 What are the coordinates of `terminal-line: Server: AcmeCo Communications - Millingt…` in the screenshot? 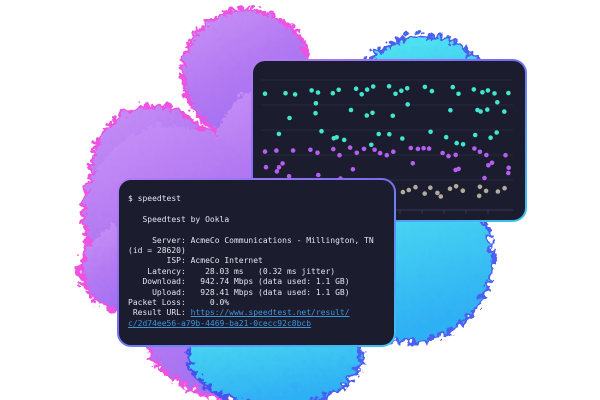 It's located at (256, 241).